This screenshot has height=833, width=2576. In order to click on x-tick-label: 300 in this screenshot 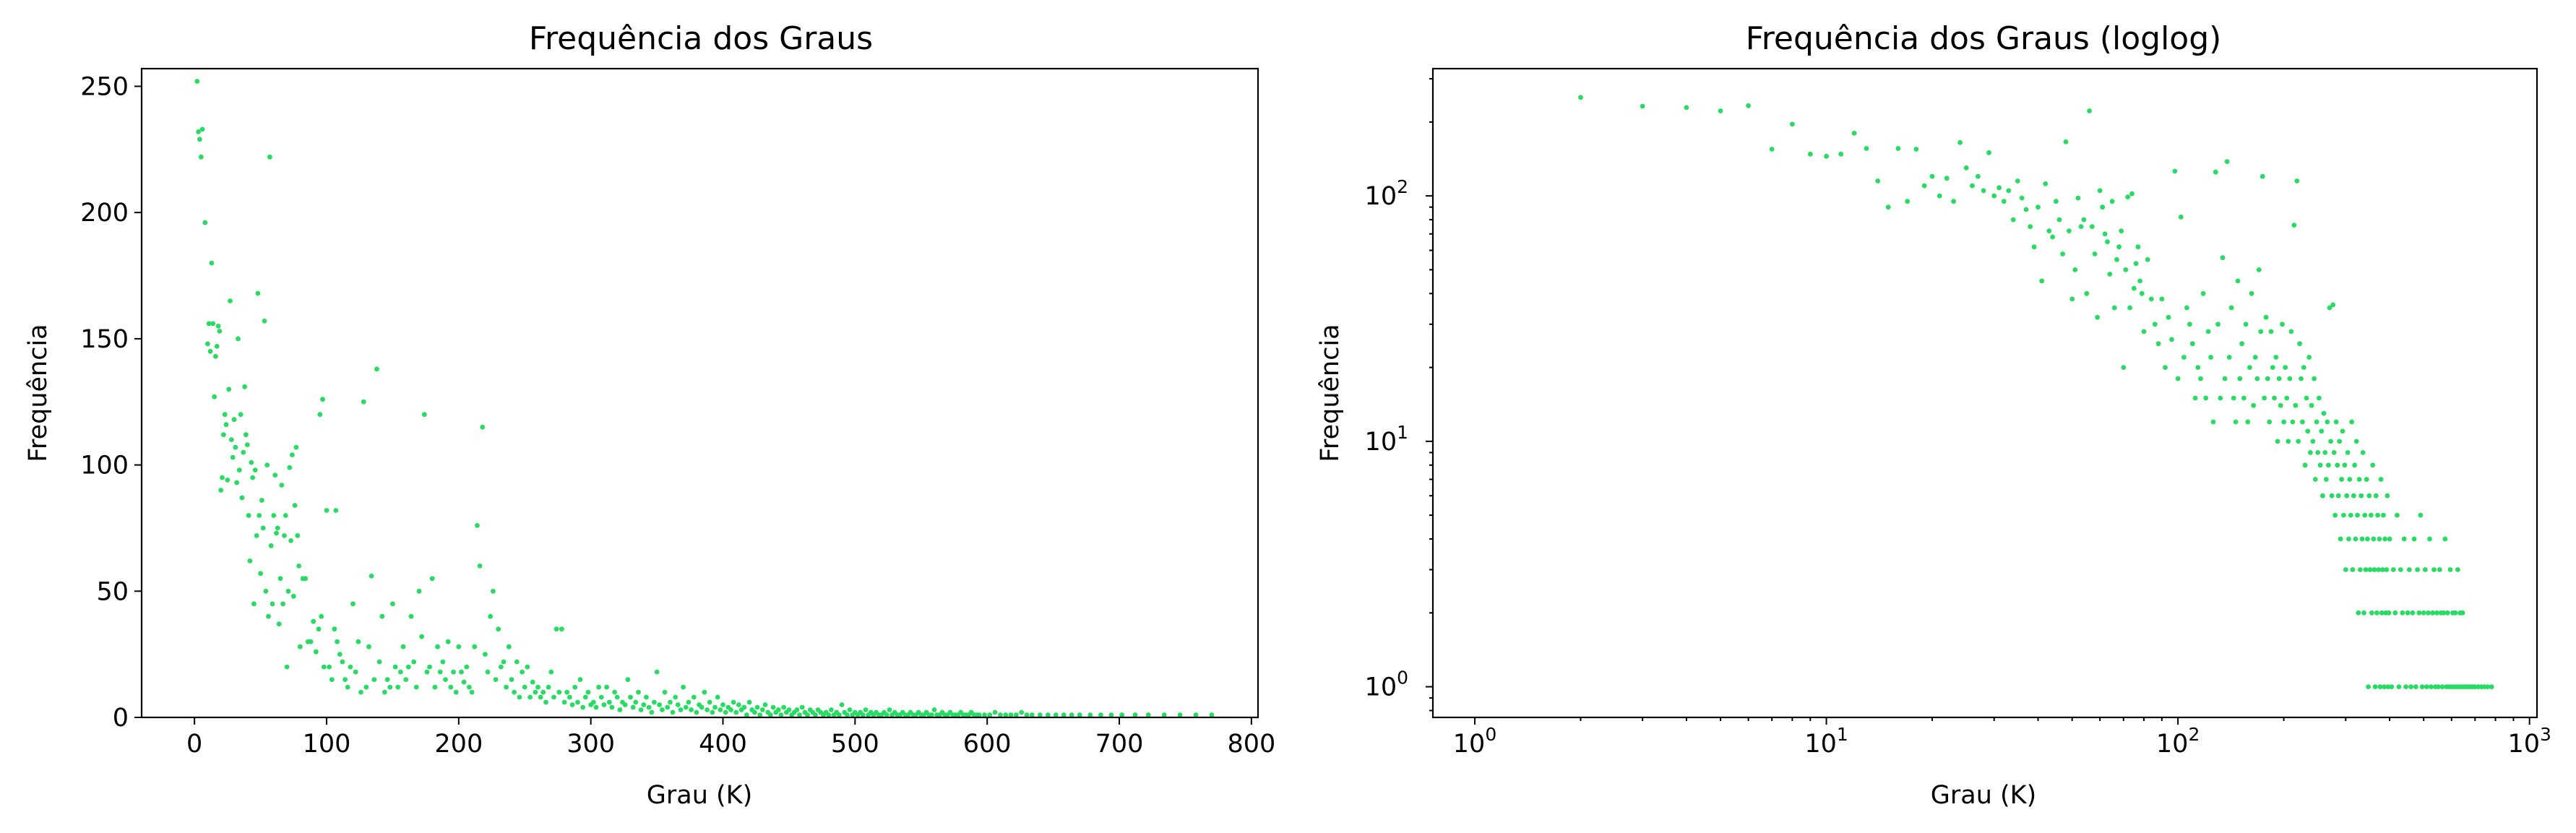, I will do `click(591, 744)`.